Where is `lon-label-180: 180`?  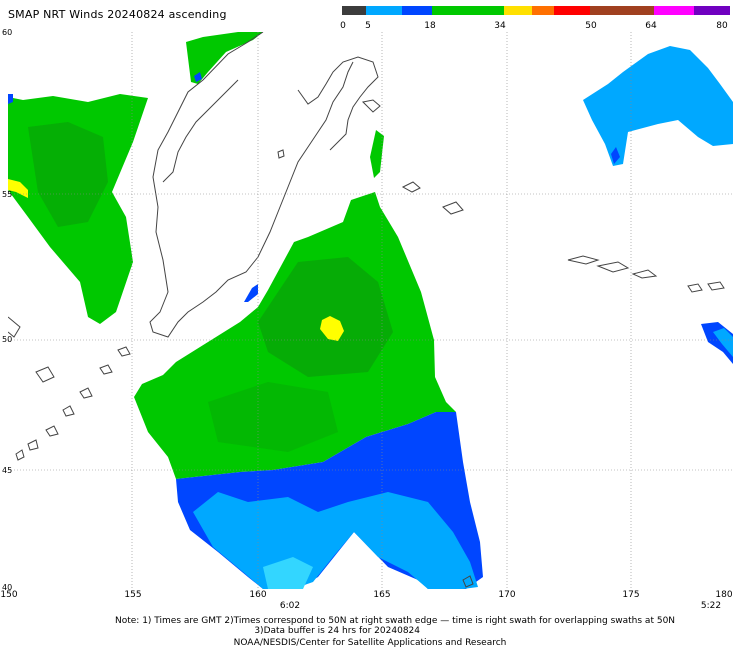
lon-label-180: 180 is located at coordinates (724, 595).